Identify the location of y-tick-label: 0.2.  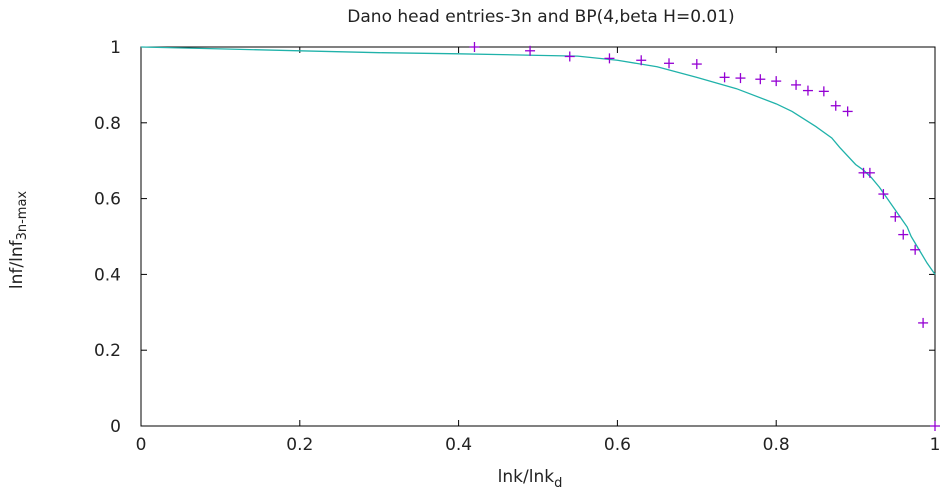
(107, 351).